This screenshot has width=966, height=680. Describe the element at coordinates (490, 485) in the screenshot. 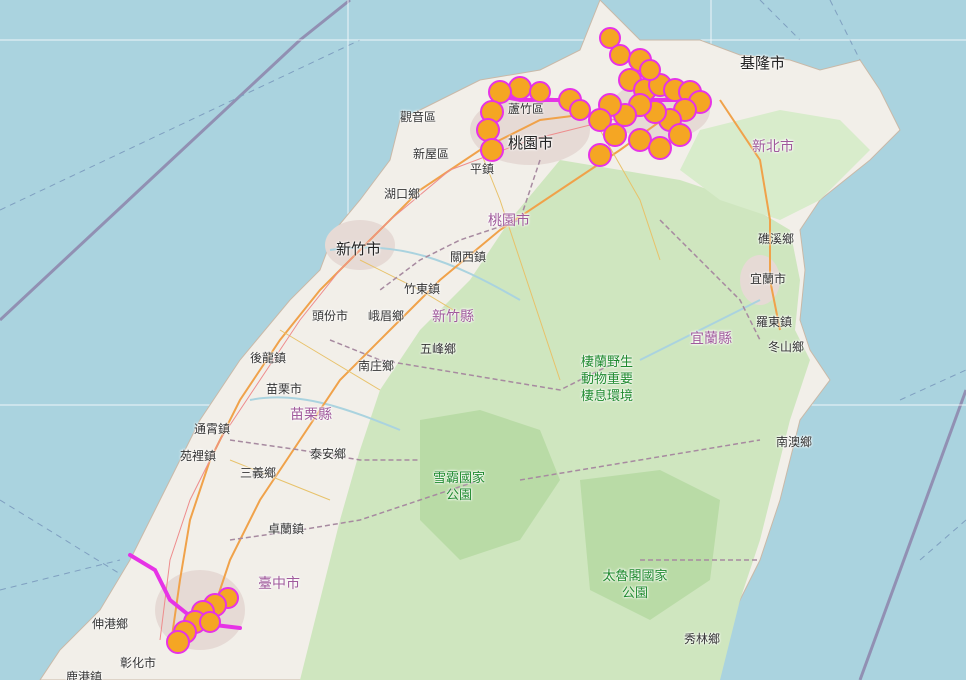

I see `forest-patch` at that location.